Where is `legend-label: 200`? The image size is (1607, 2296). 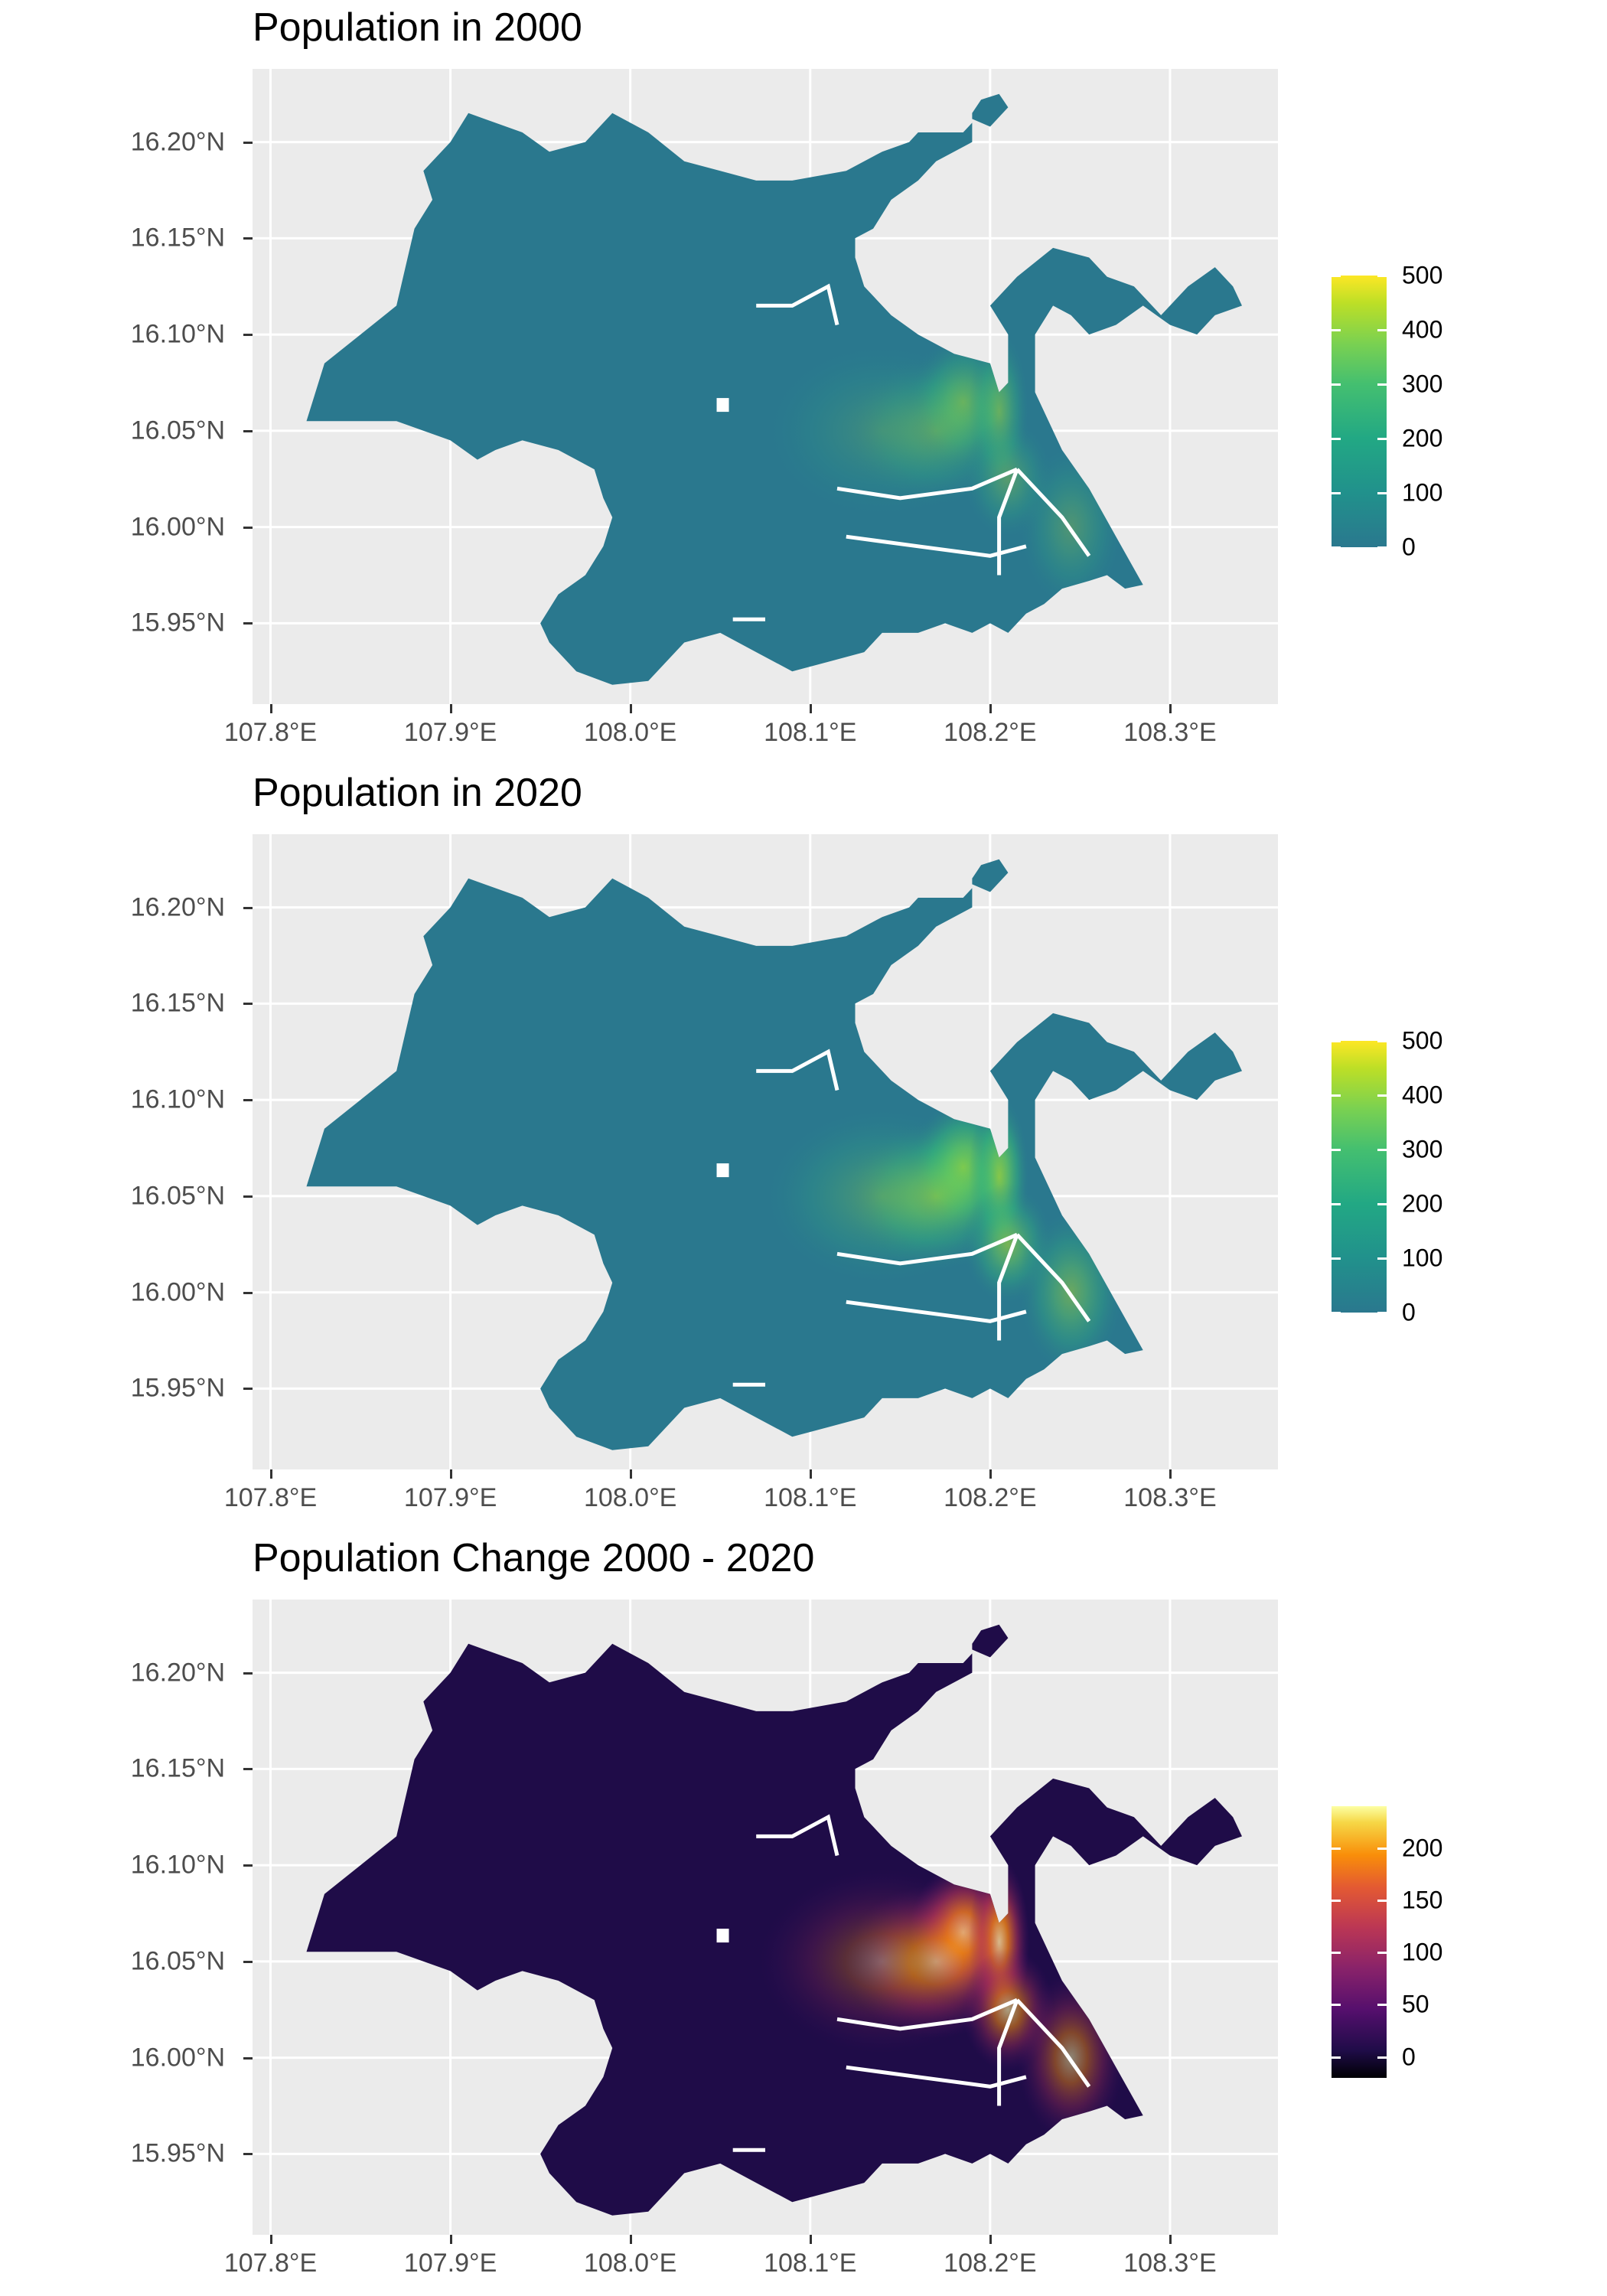 legend-label: 200 is located at coordinates (1423, 438).